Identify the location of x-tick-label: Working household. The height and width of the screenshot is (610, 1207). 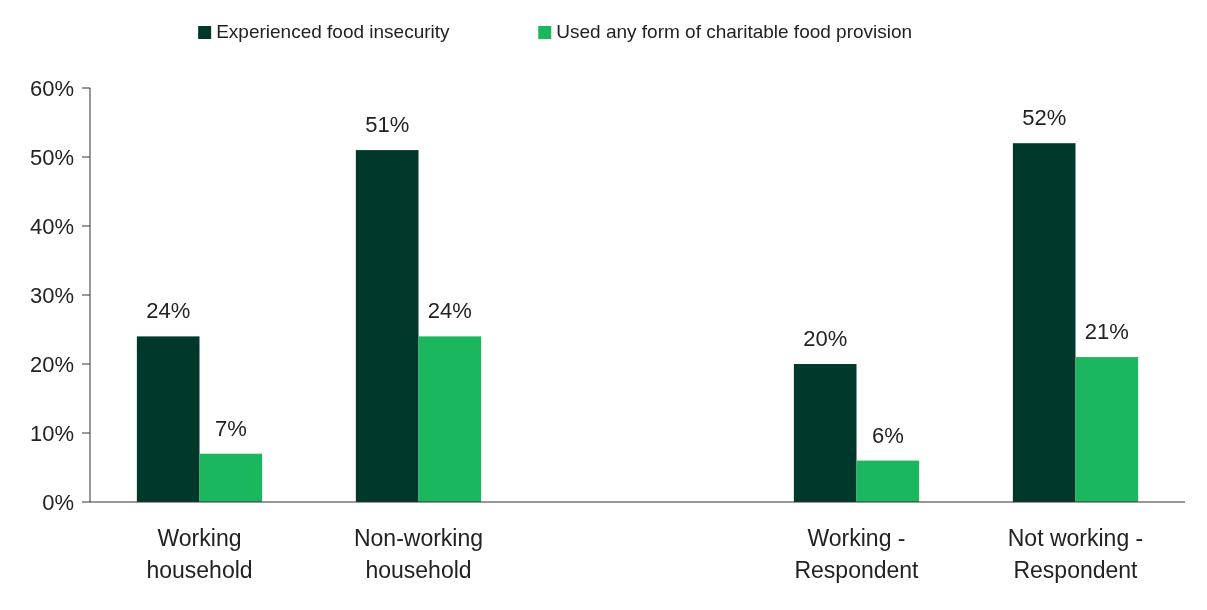
(199, 554).